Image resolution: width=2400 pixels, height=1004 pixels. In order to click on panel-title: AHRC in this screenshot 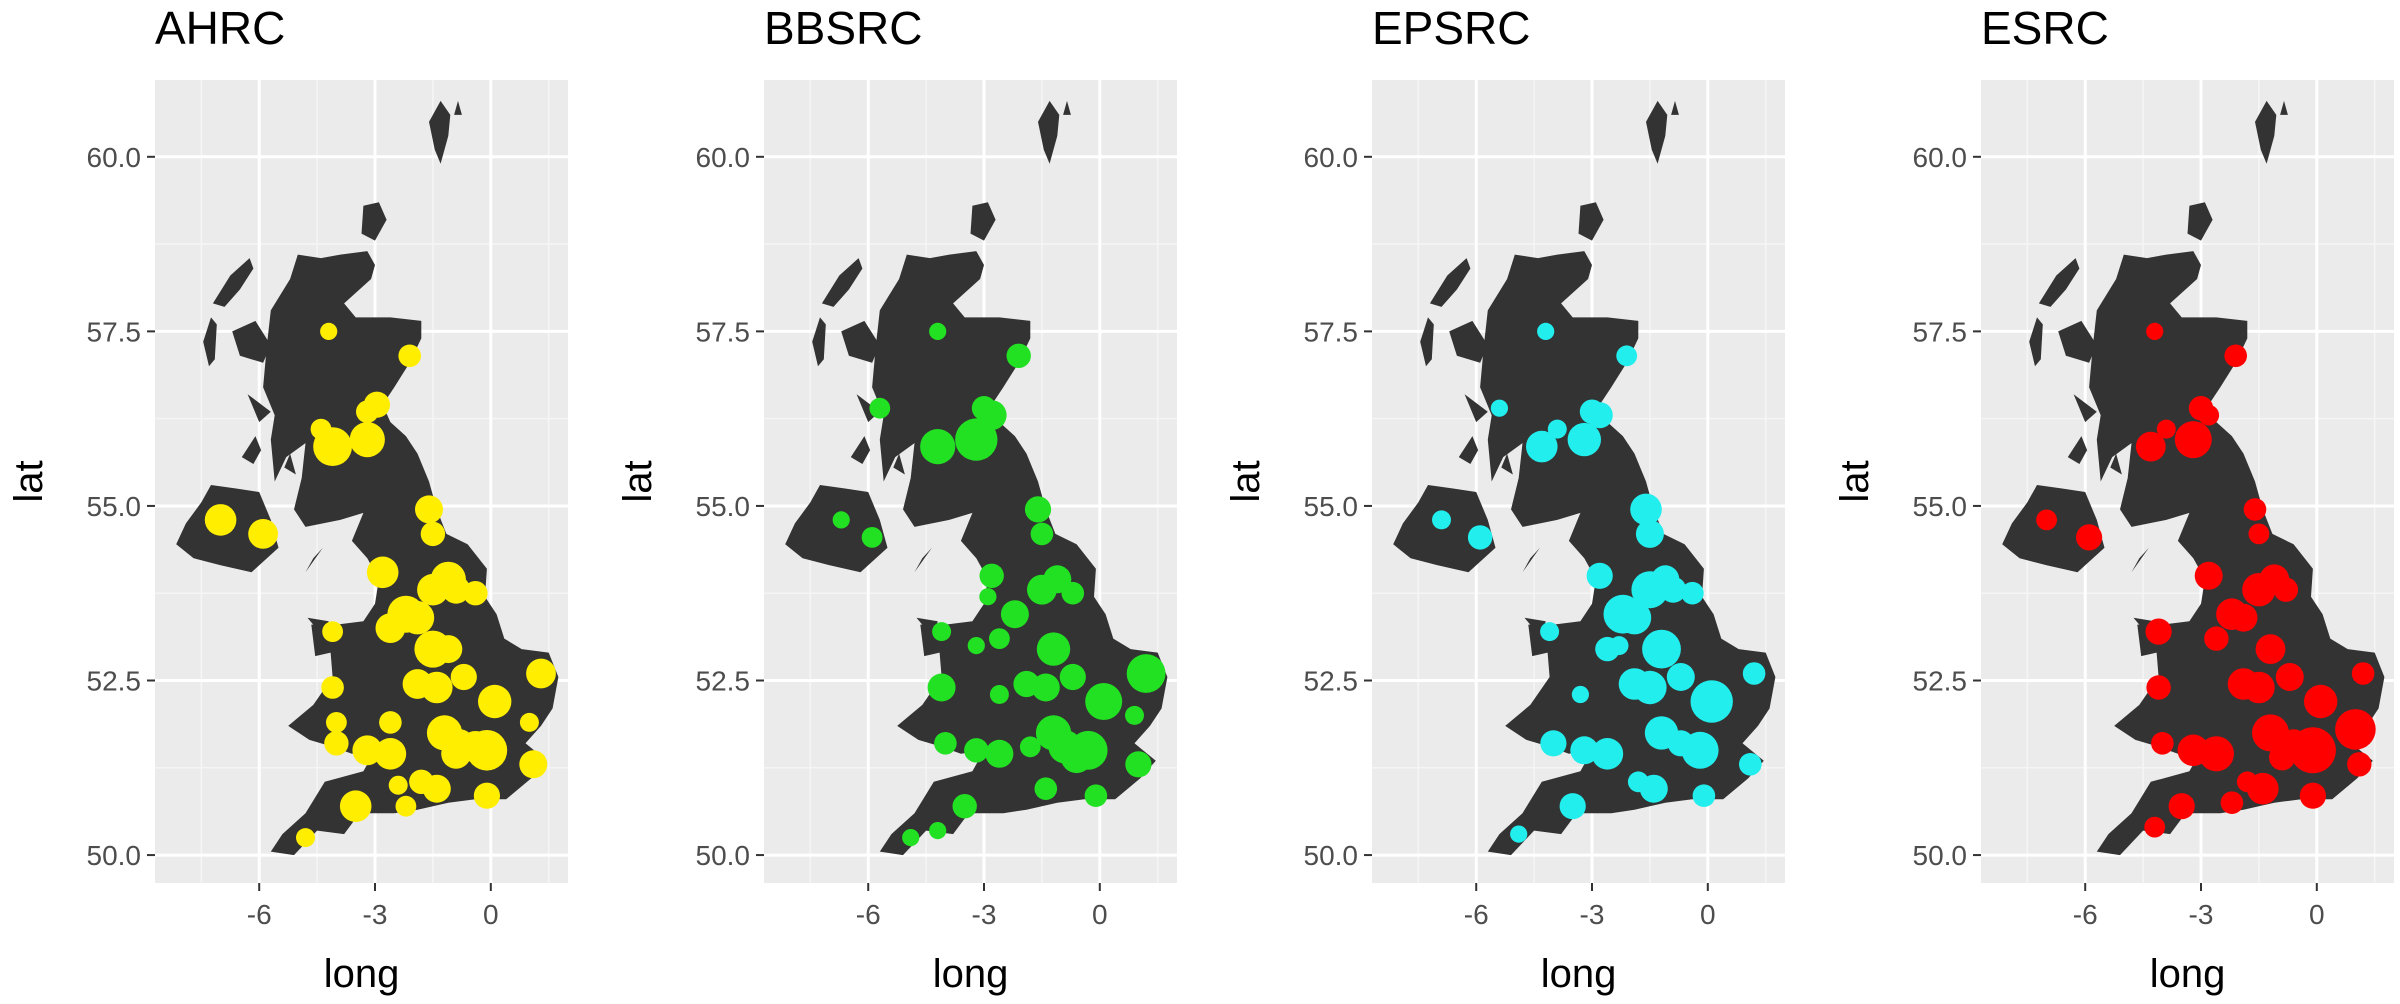, I will do `click(220, 28)`.